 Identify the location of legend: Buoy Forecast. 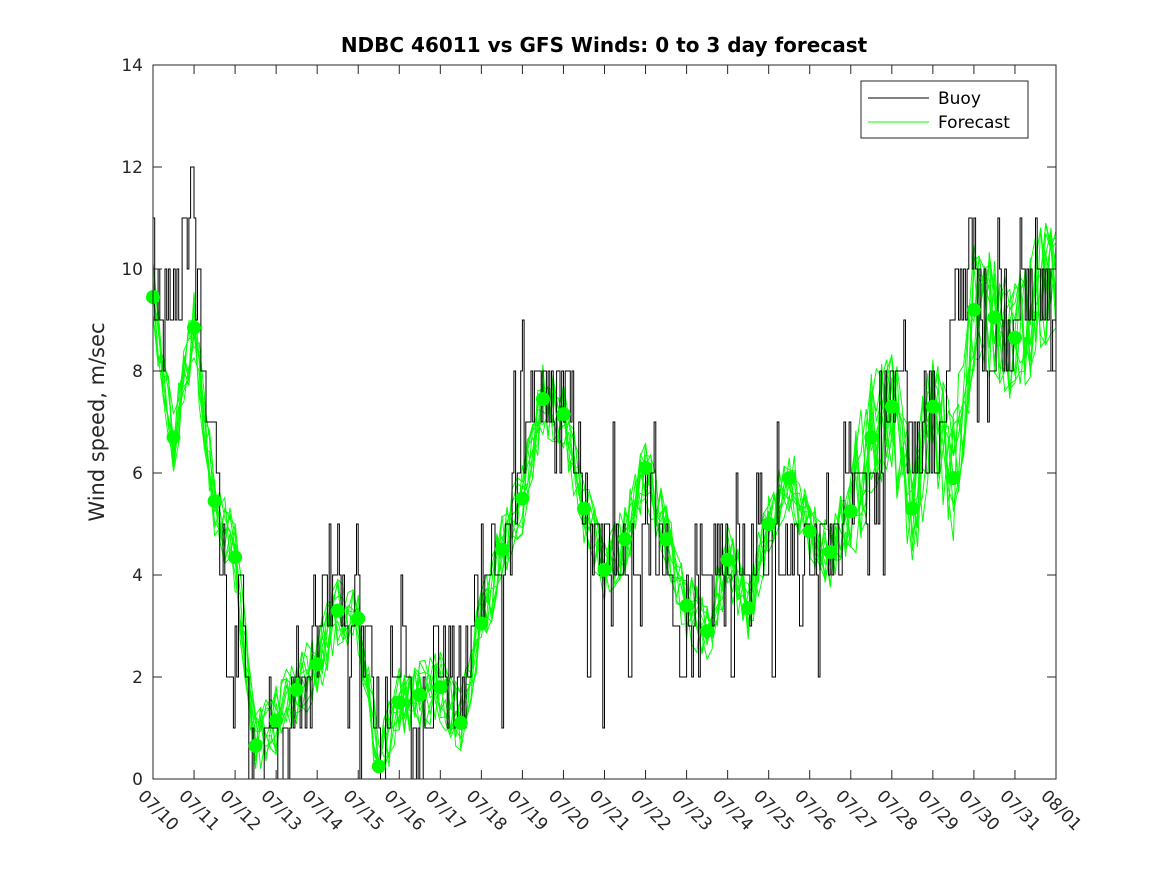
(944, 109).